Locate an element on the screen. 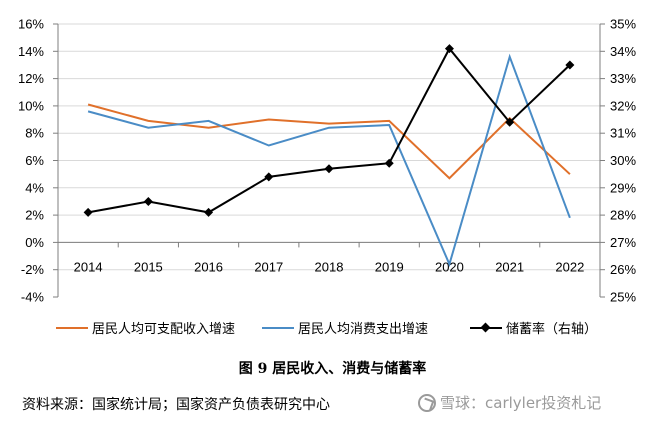 The image size is (665, 426). legend-label-savings: 储蓄率（右轴） is located at coordinates (552, 329).